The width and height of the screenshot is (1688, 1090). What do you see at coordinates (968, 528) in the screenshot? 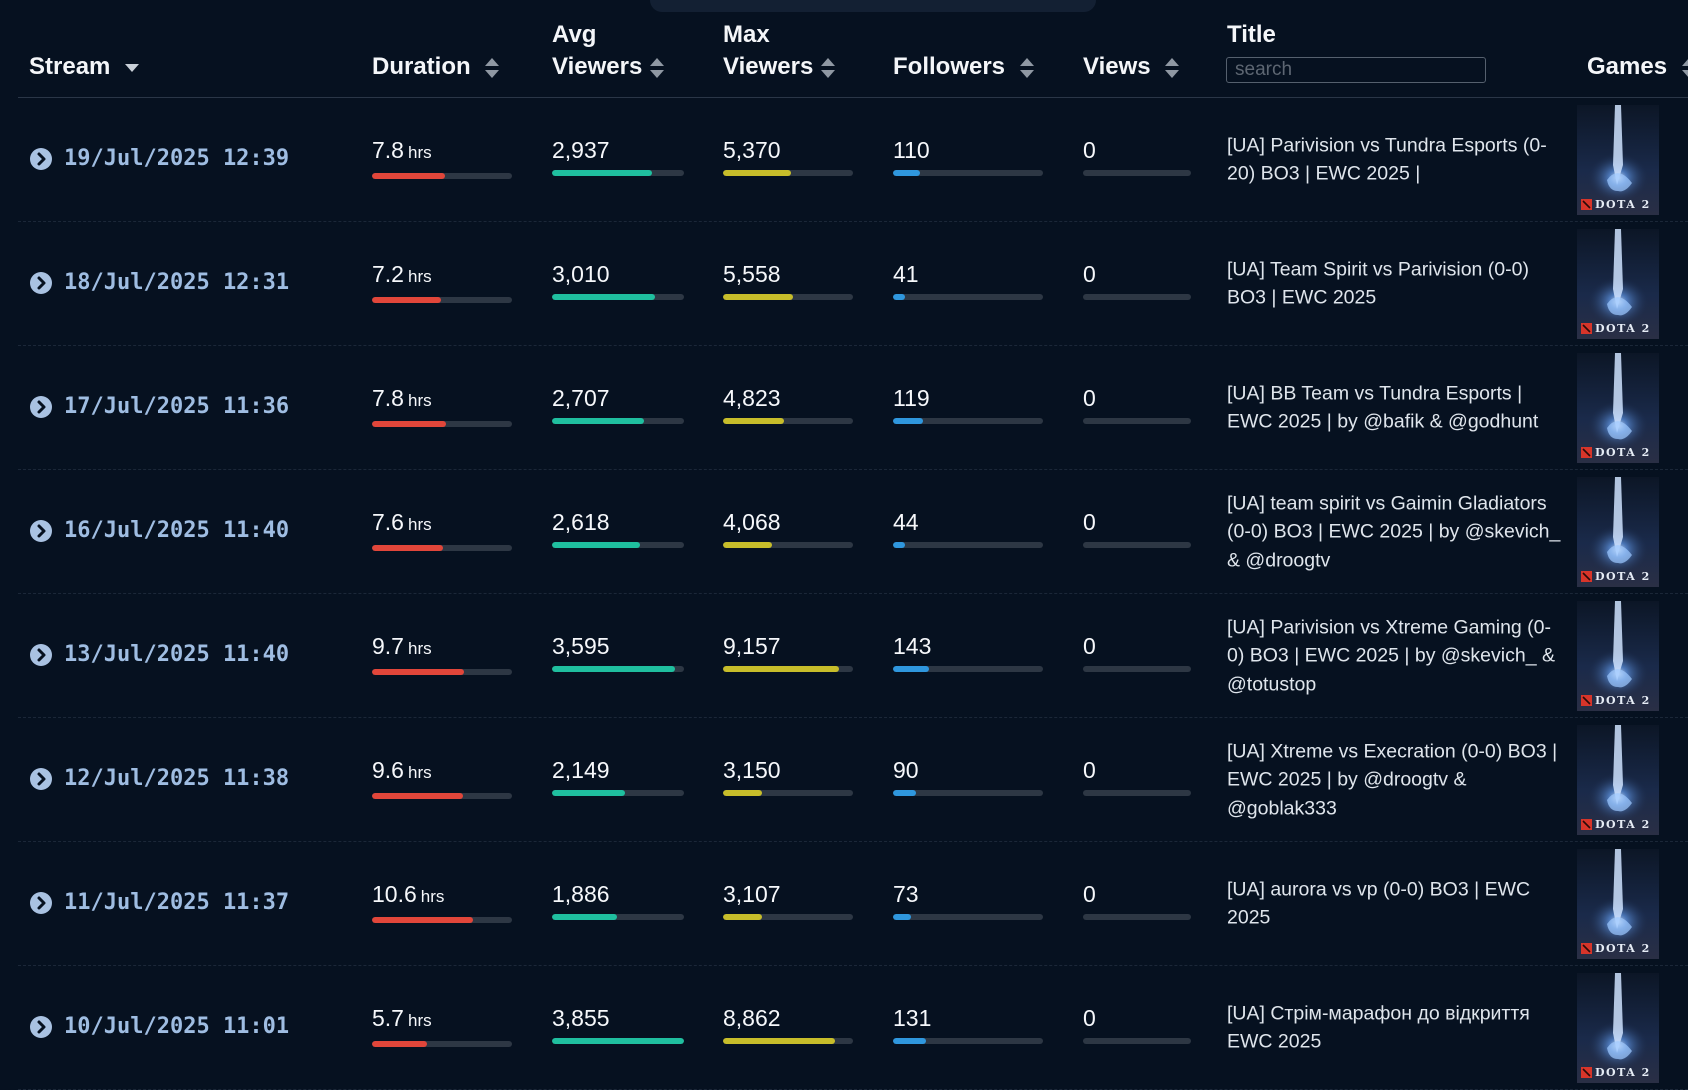
I see `followers-cell: 44` at bounding box center [968, 528].